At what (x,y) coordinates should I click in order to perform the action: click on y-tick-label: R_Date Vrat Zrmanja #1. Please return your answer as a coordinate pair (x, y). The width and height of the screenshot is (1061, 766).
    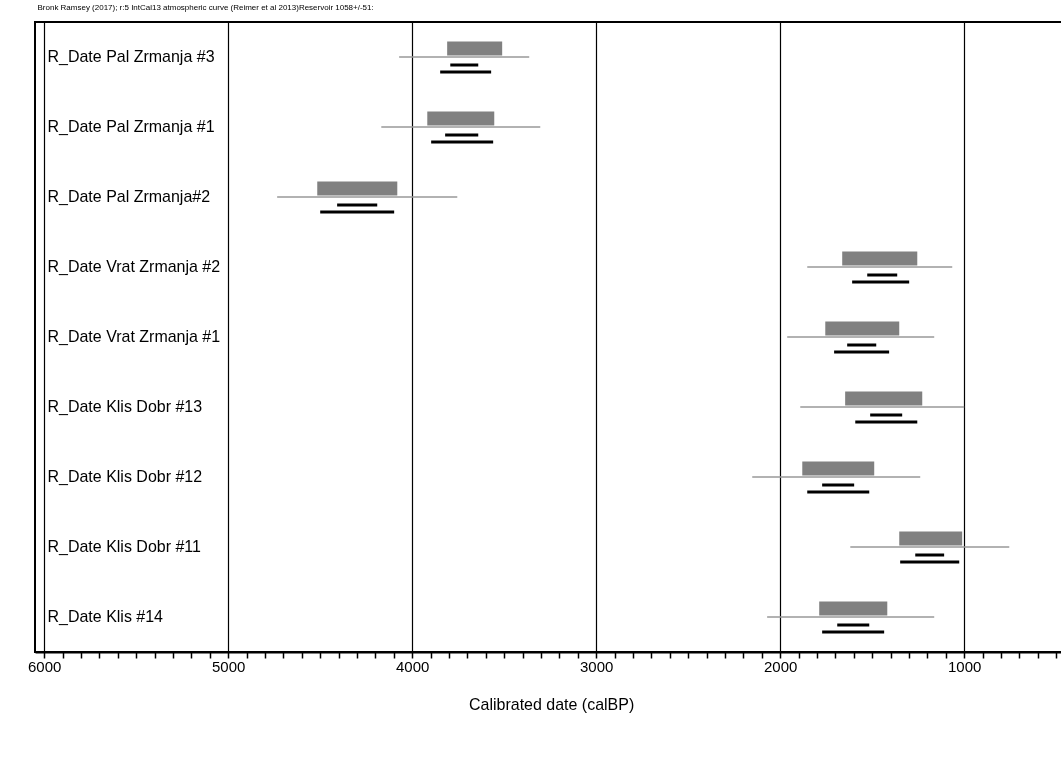
    Looking at the image, I should click on (134, 337).